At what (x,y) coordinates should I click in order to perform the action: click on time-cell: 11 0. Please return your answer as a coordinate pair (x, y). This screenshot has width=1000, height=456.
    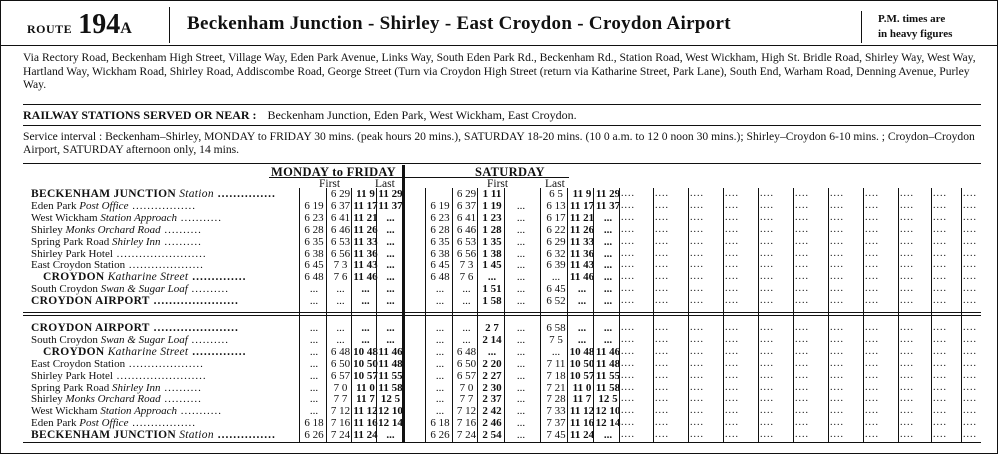
    Looking at the image, I should click on (365, 387).